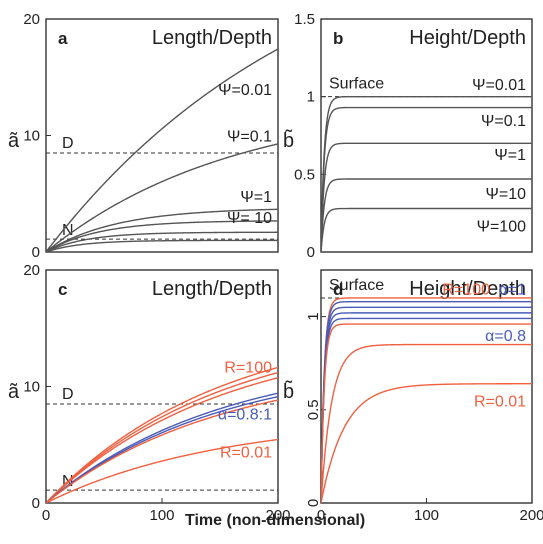  Describe the element at coordinates (502, 227) in the screenshot. I see `series-label: Ψ=100` at that location.